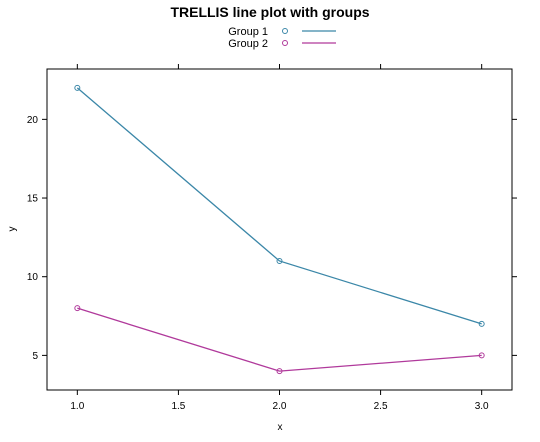  Describe the element at coordinates (482, 406) in the screenshot. I see `x-tick-label: 3.0` at that location.